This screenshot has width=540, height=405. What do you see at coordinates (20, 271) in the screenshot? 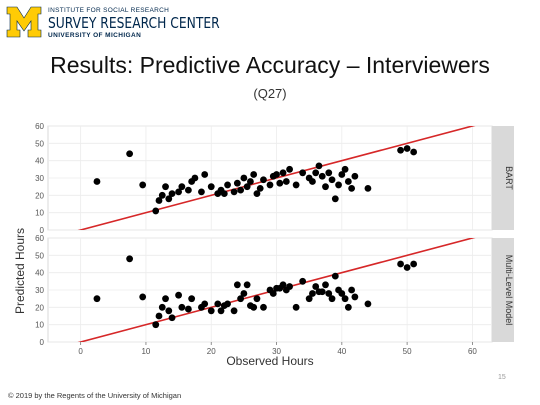
I see `y-axis-label: Predicted Hours` at bounding box center [20, 271].